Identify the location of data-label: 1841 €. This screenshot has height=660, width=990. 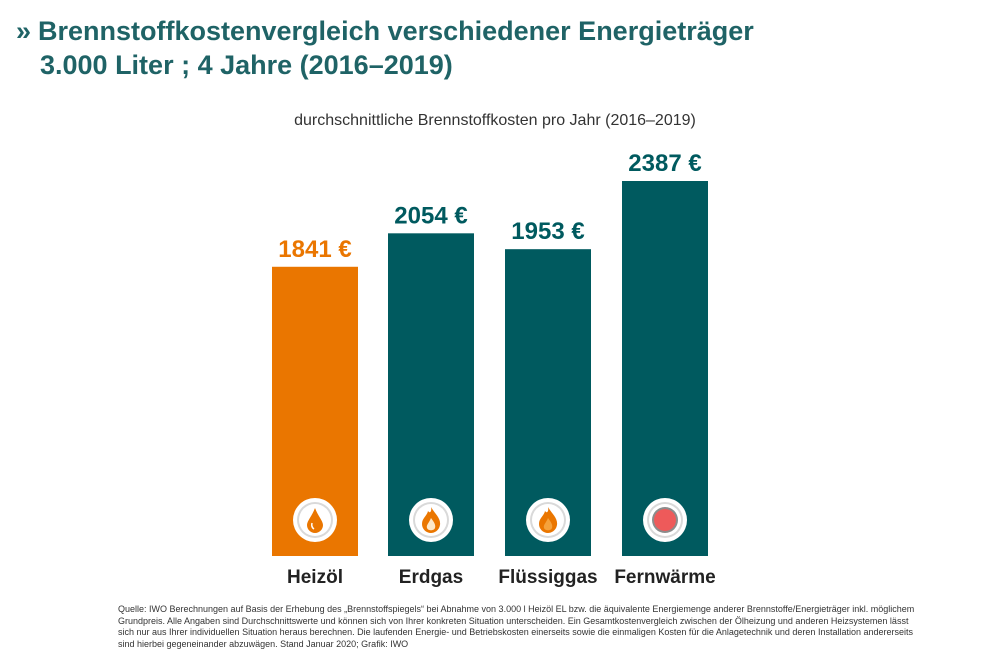
(314, 249).